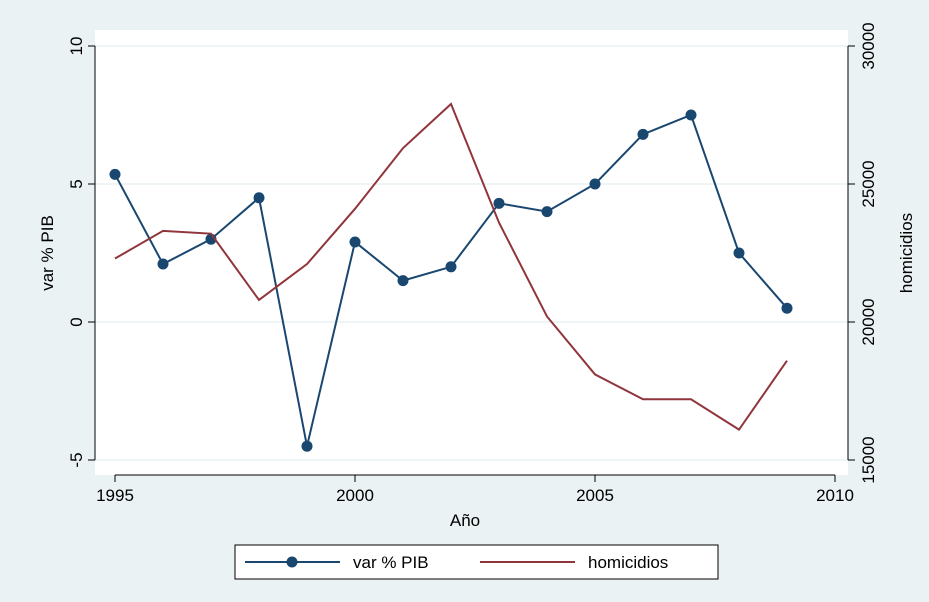 This screenshot has width=929, height=602. Describe the element at coordinates (868, 45) in the screenshot. I see `y2-tick-label: 30000` at that location.